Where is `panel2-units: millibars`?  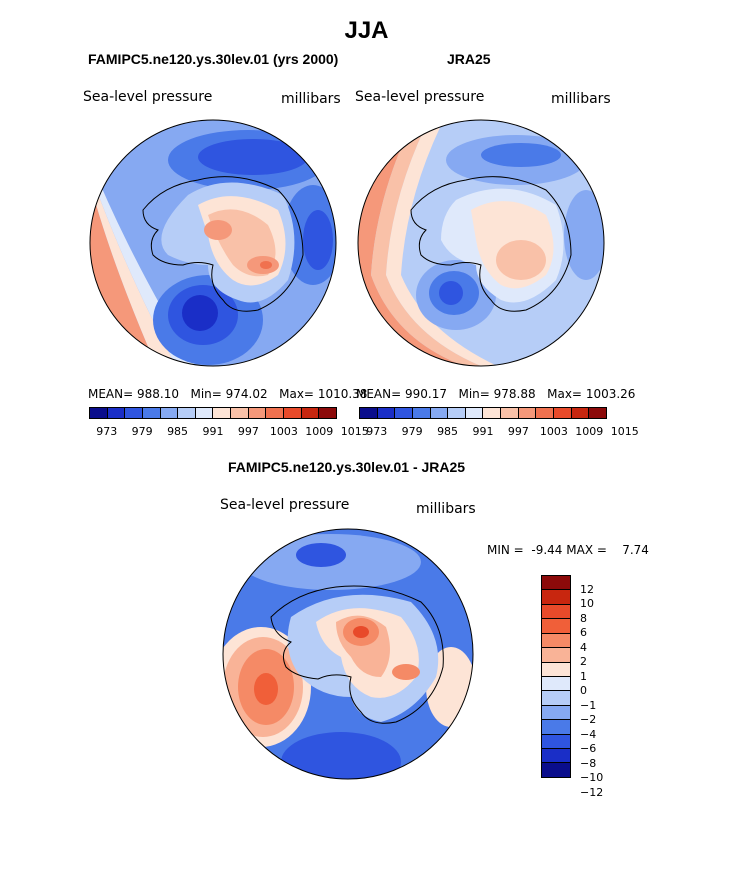 panel2-units: millibars is located at coordinates (581, 99).